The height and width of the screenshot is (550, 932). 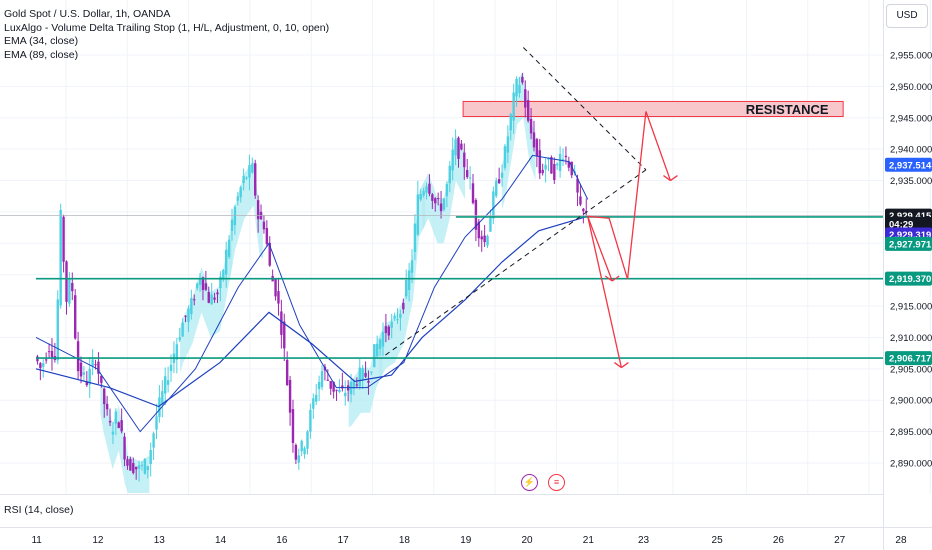 I want to click on price-tick-label: 2,935.000, so click(x=911, y=181).